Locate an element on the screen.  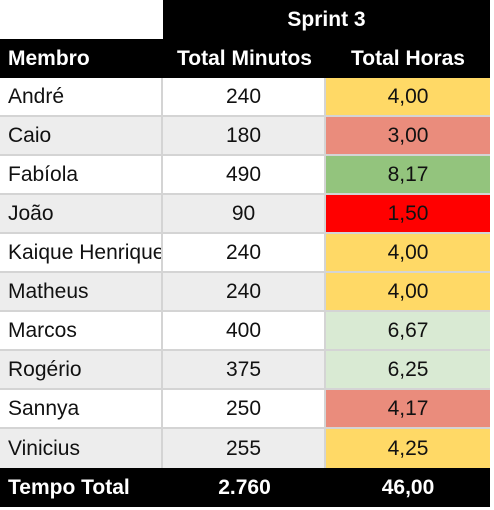
table-row: Caio 180 3,00 is located at coordinates (245, 136).